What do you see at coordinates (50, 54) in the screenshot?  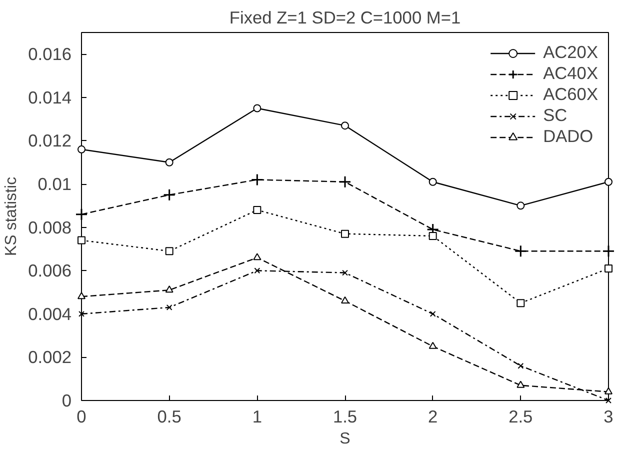 I see `y-tick-label: 0.016` at bounding box center [50, 54].